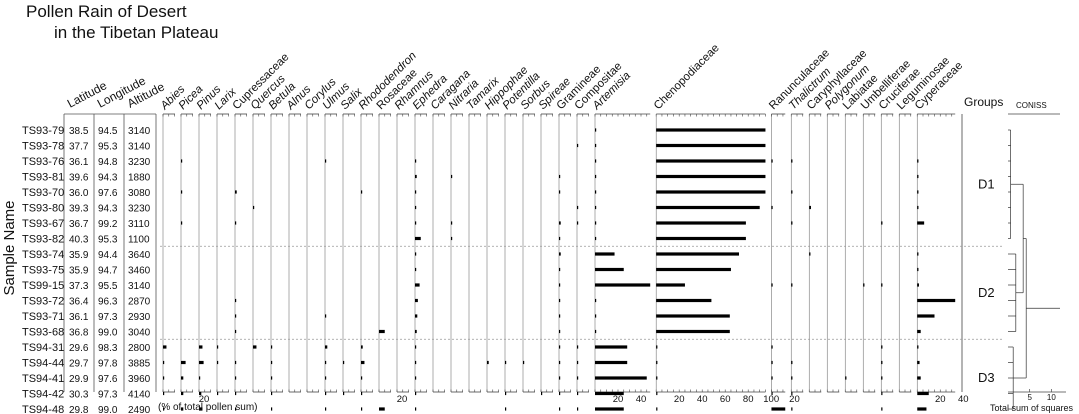  I want to click on sample-name: TS99-15, so click(43, 286).